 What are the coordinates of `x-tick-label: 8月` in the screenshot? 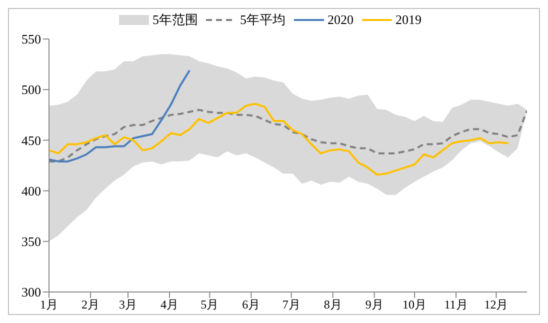 It's located at (333, 305).